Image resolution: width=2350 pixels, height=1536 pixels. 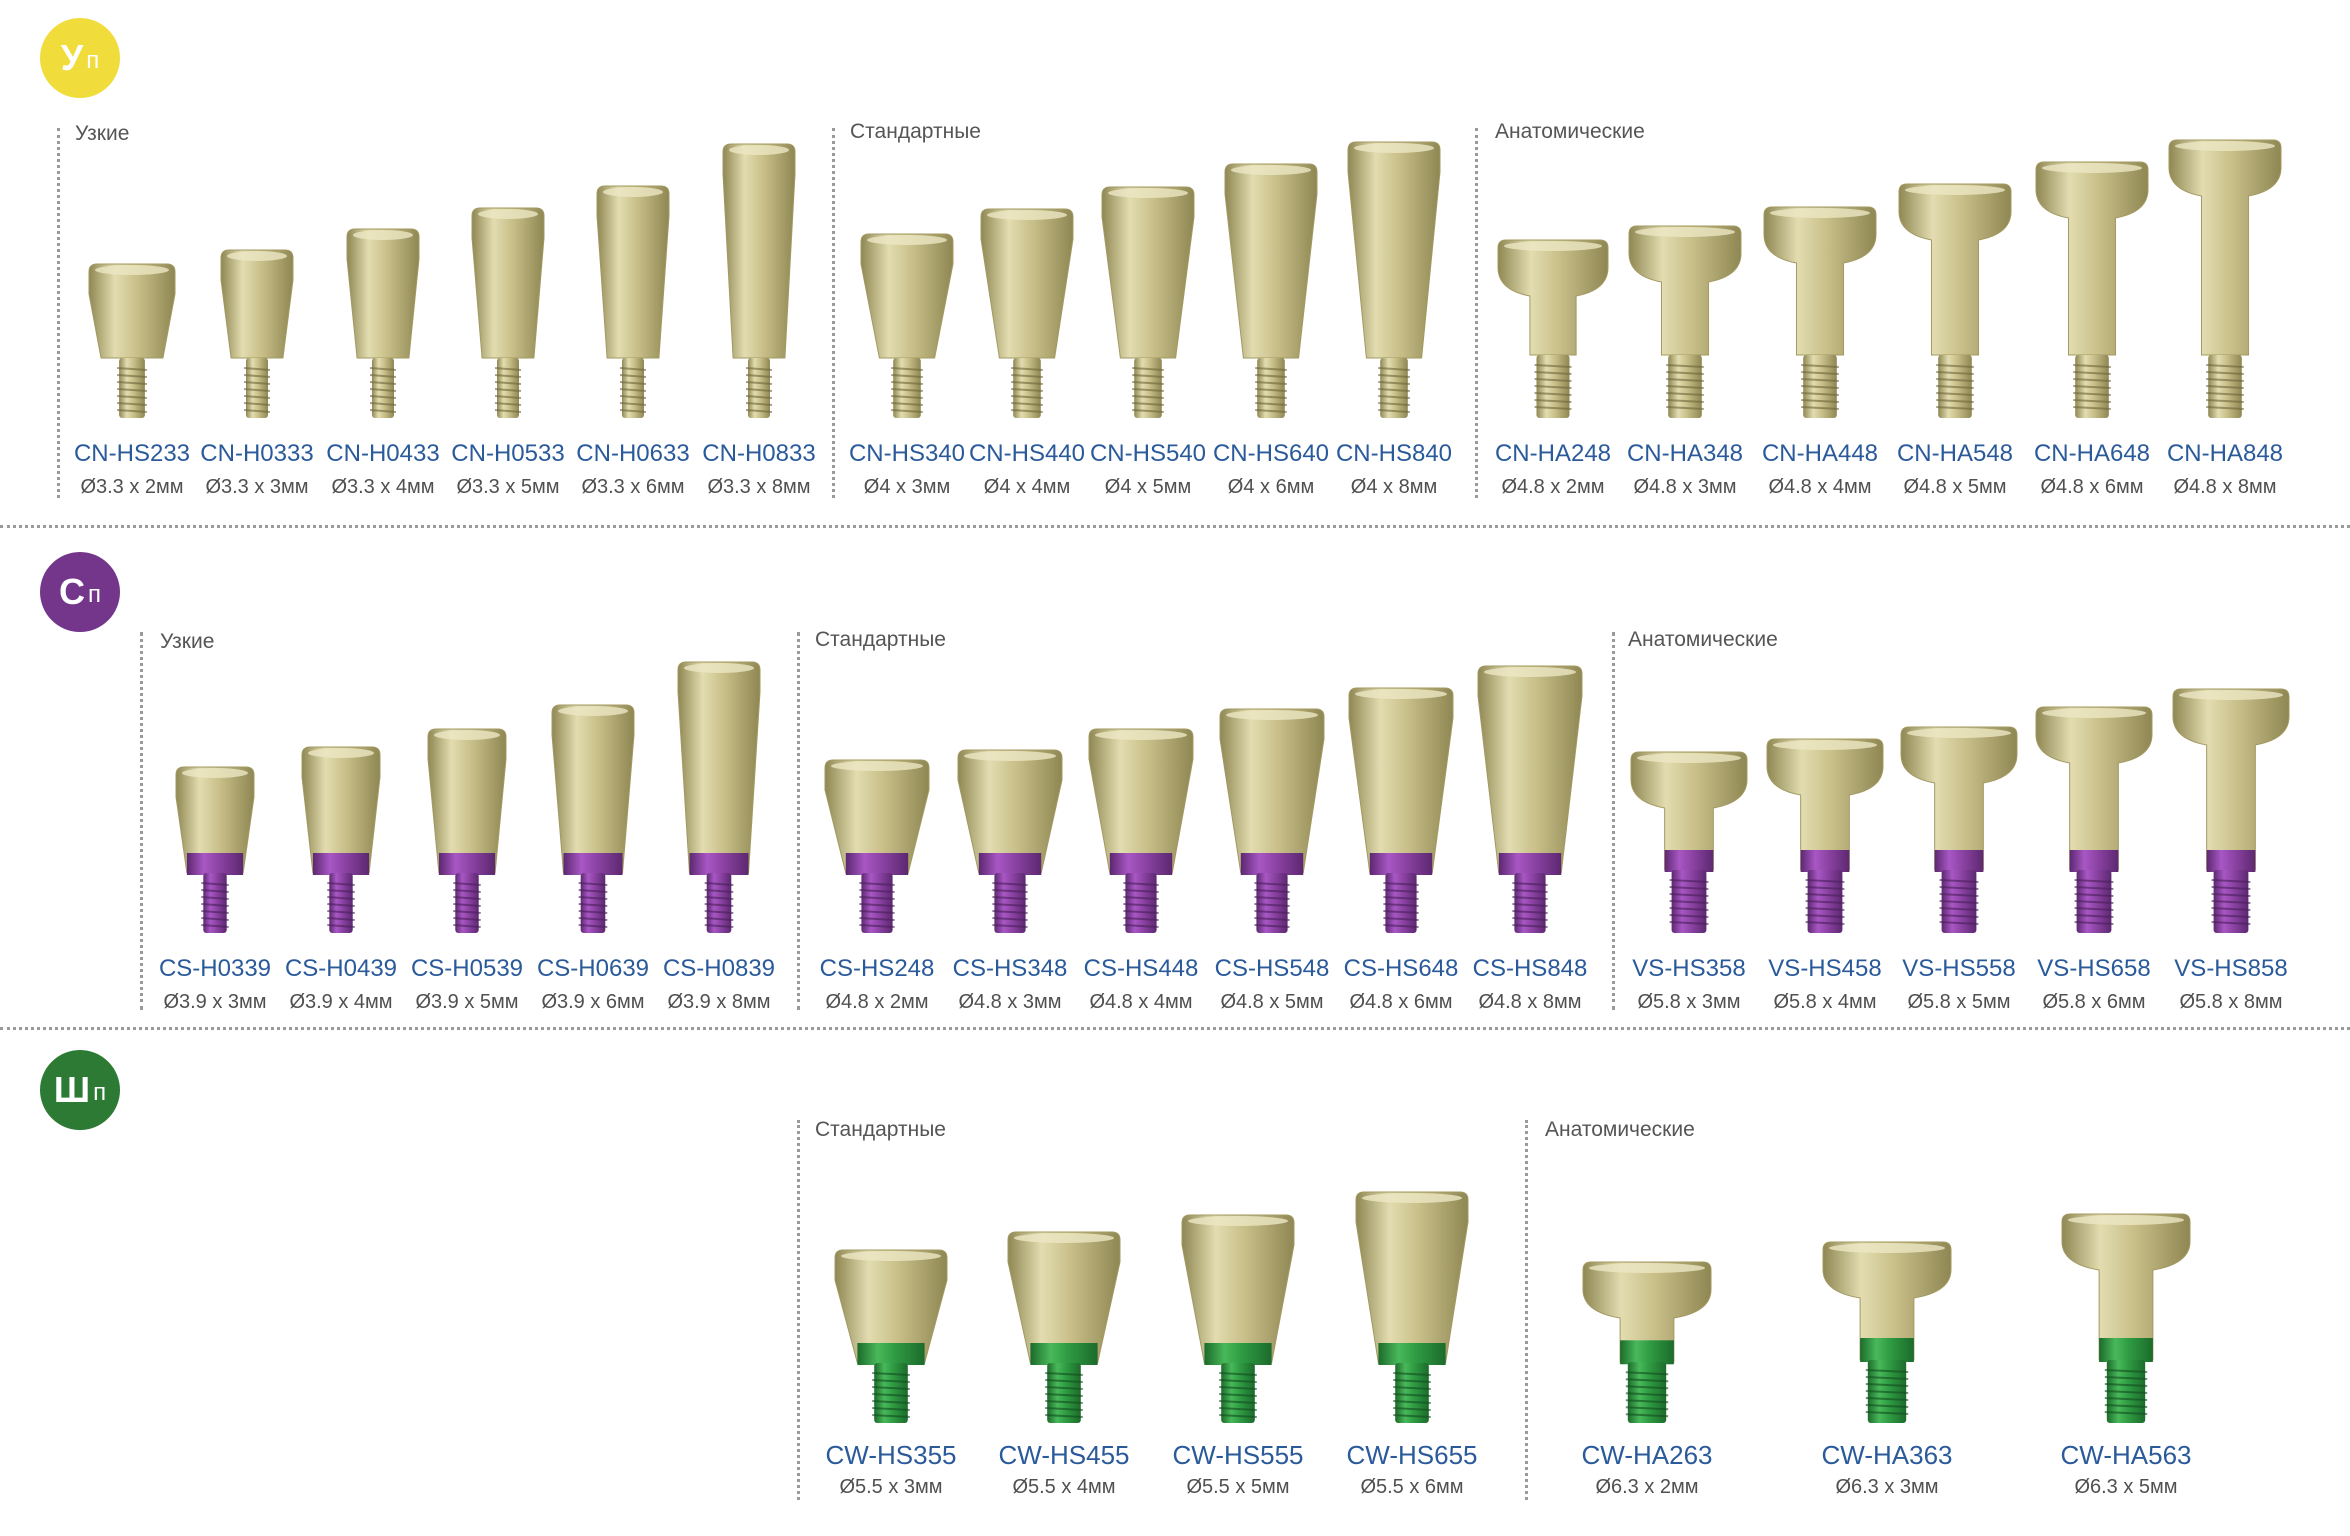 I want to click on product-code: CN-H0333, so click(x=257, y=453).